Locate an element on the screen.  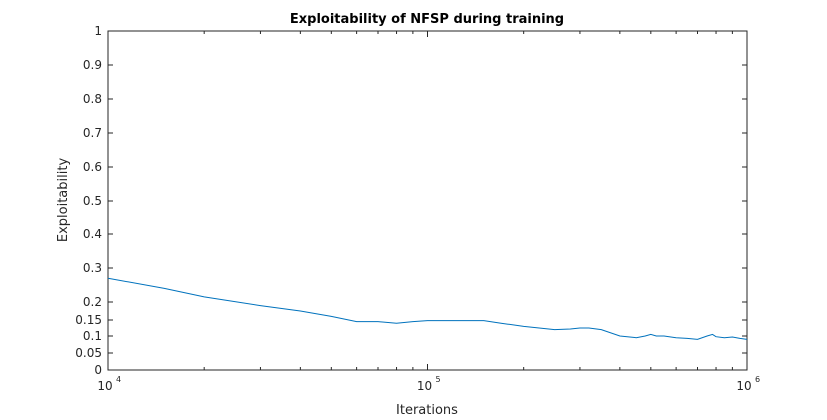
y-tick-label: 0.7 is located at coordinates (92, 133).